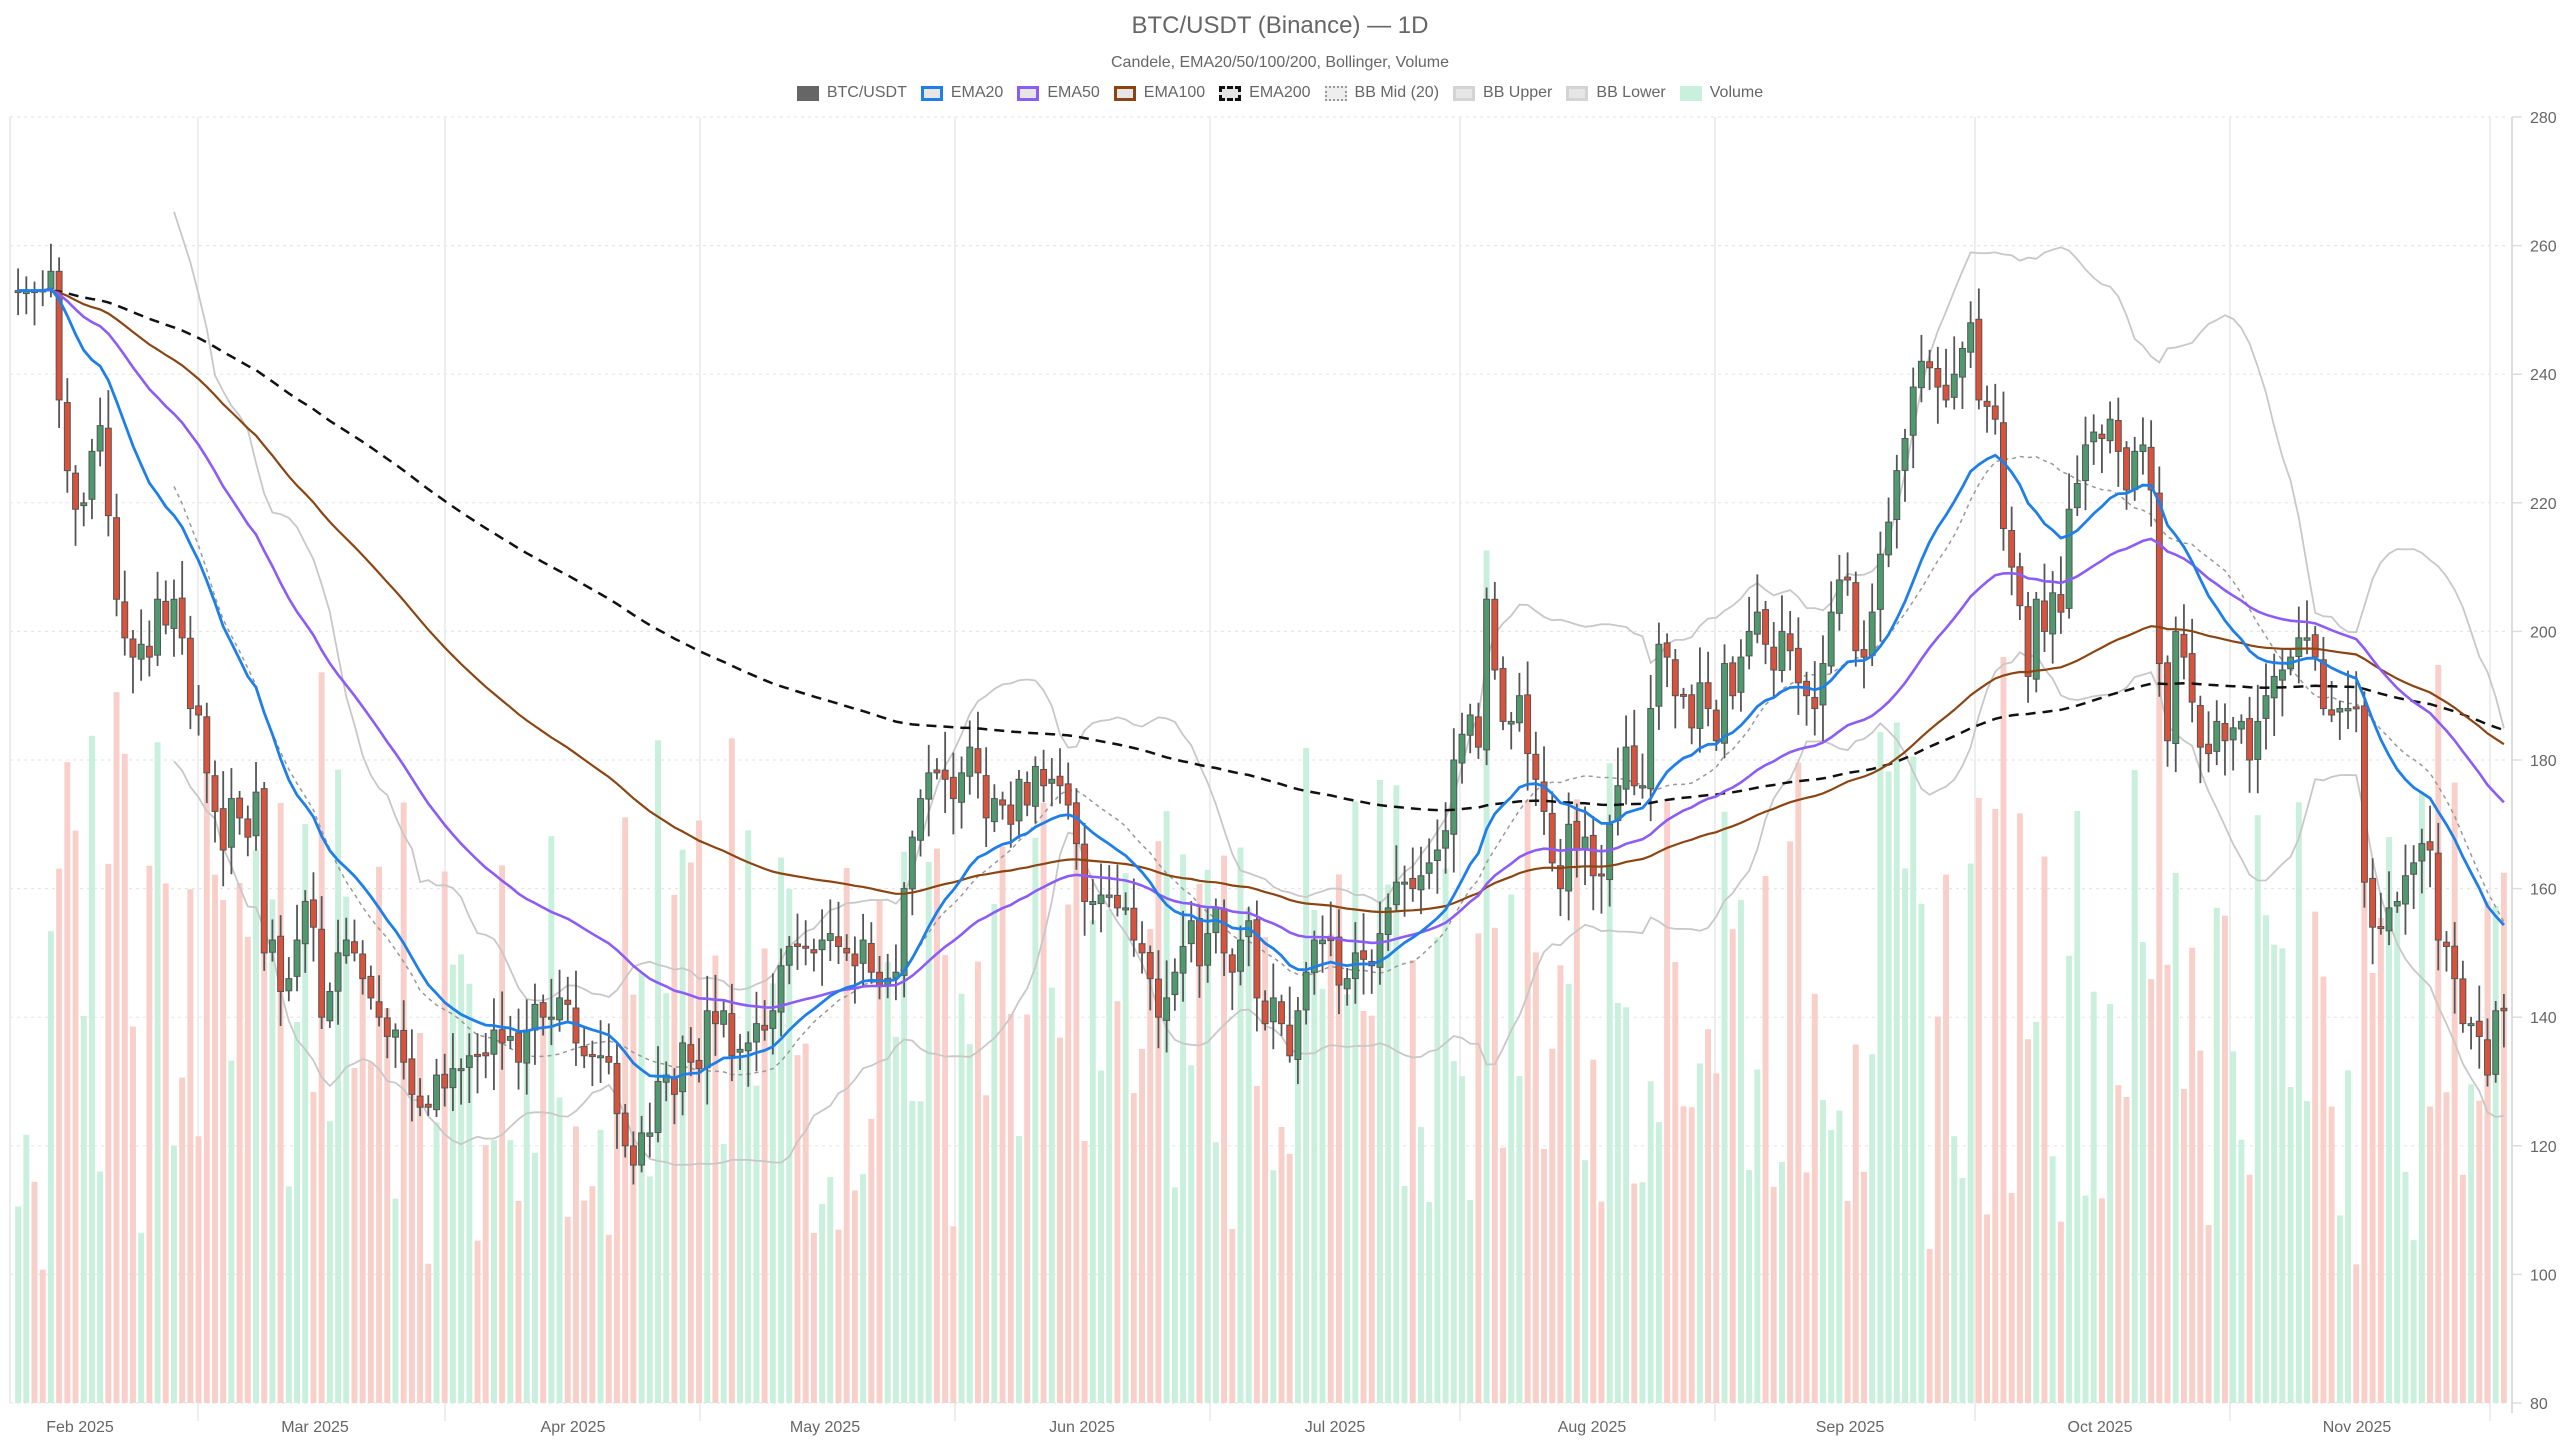 Image resolution: width=2560 pixels, height=1440 pixels. I want to click on y-tick-label: 200, so click(2543, 632).